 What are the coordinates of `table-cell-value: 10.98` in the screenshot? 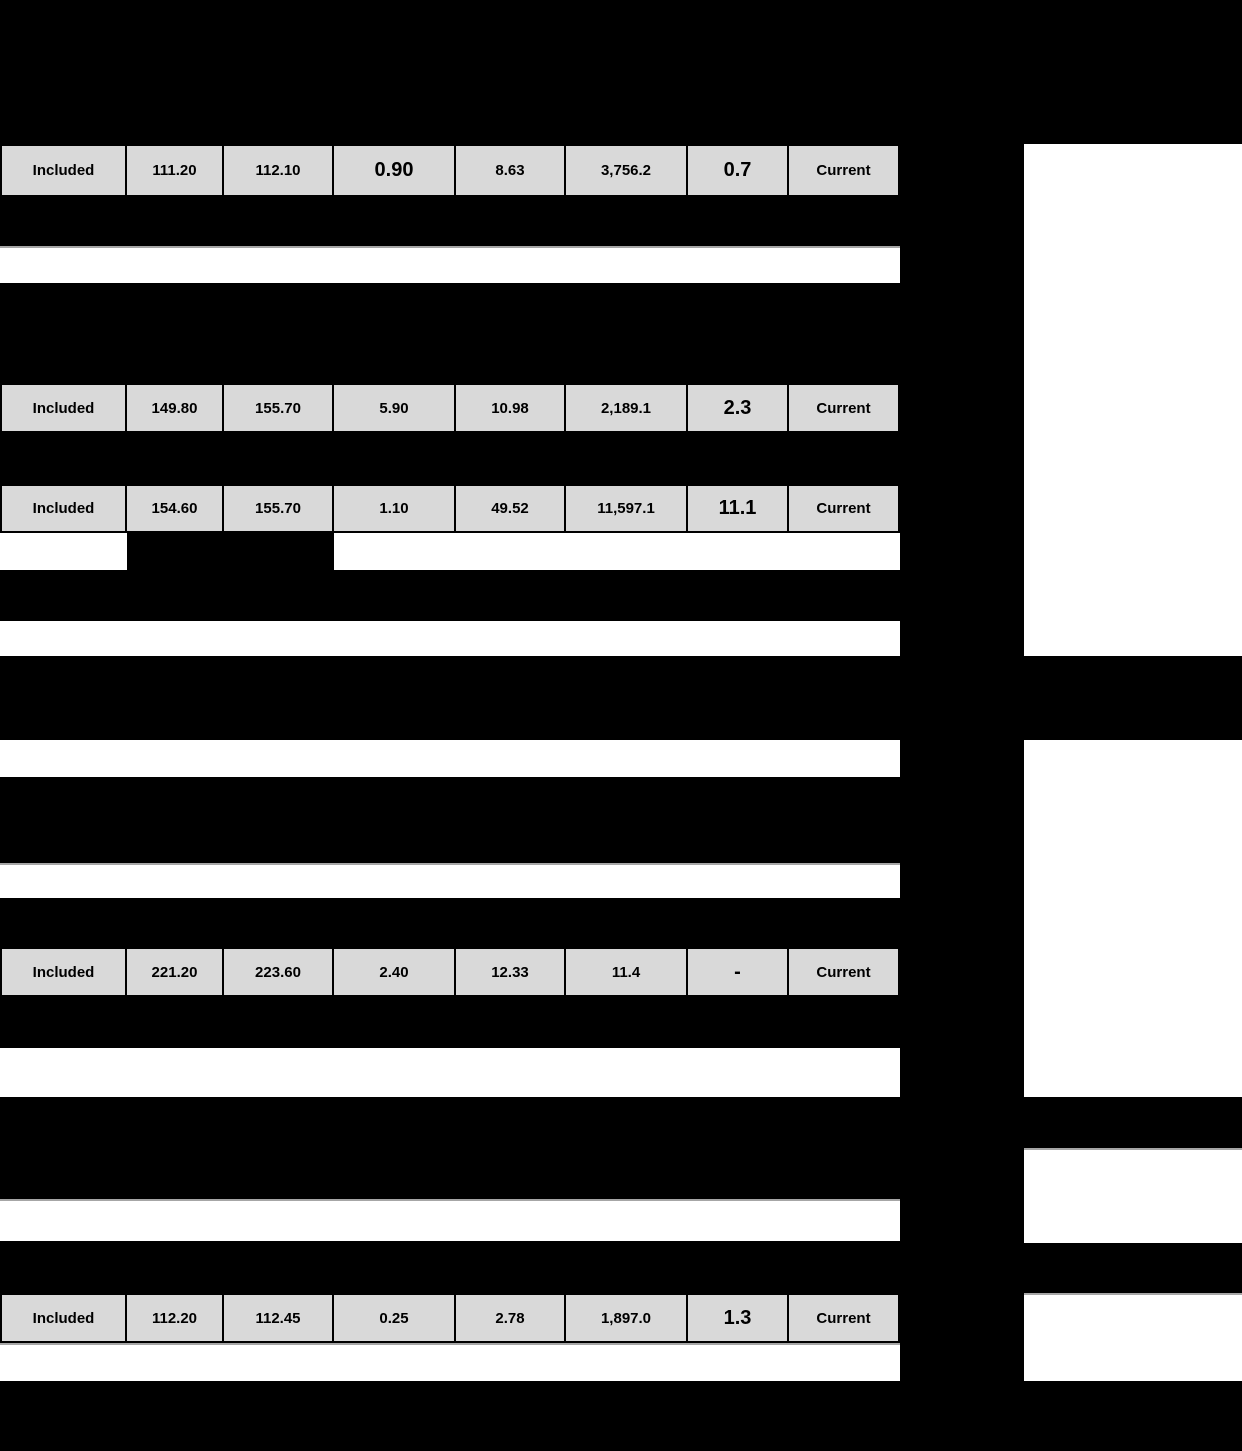 It's located at (511, 408).